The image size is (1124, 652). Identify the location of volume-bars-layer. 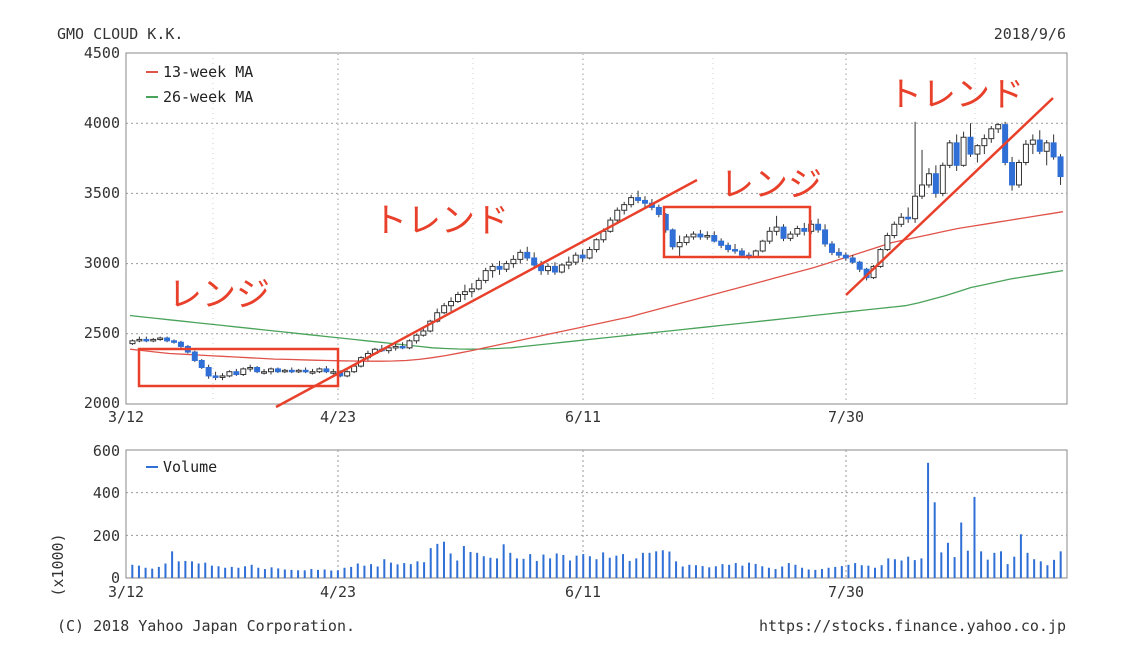
(596, 520).